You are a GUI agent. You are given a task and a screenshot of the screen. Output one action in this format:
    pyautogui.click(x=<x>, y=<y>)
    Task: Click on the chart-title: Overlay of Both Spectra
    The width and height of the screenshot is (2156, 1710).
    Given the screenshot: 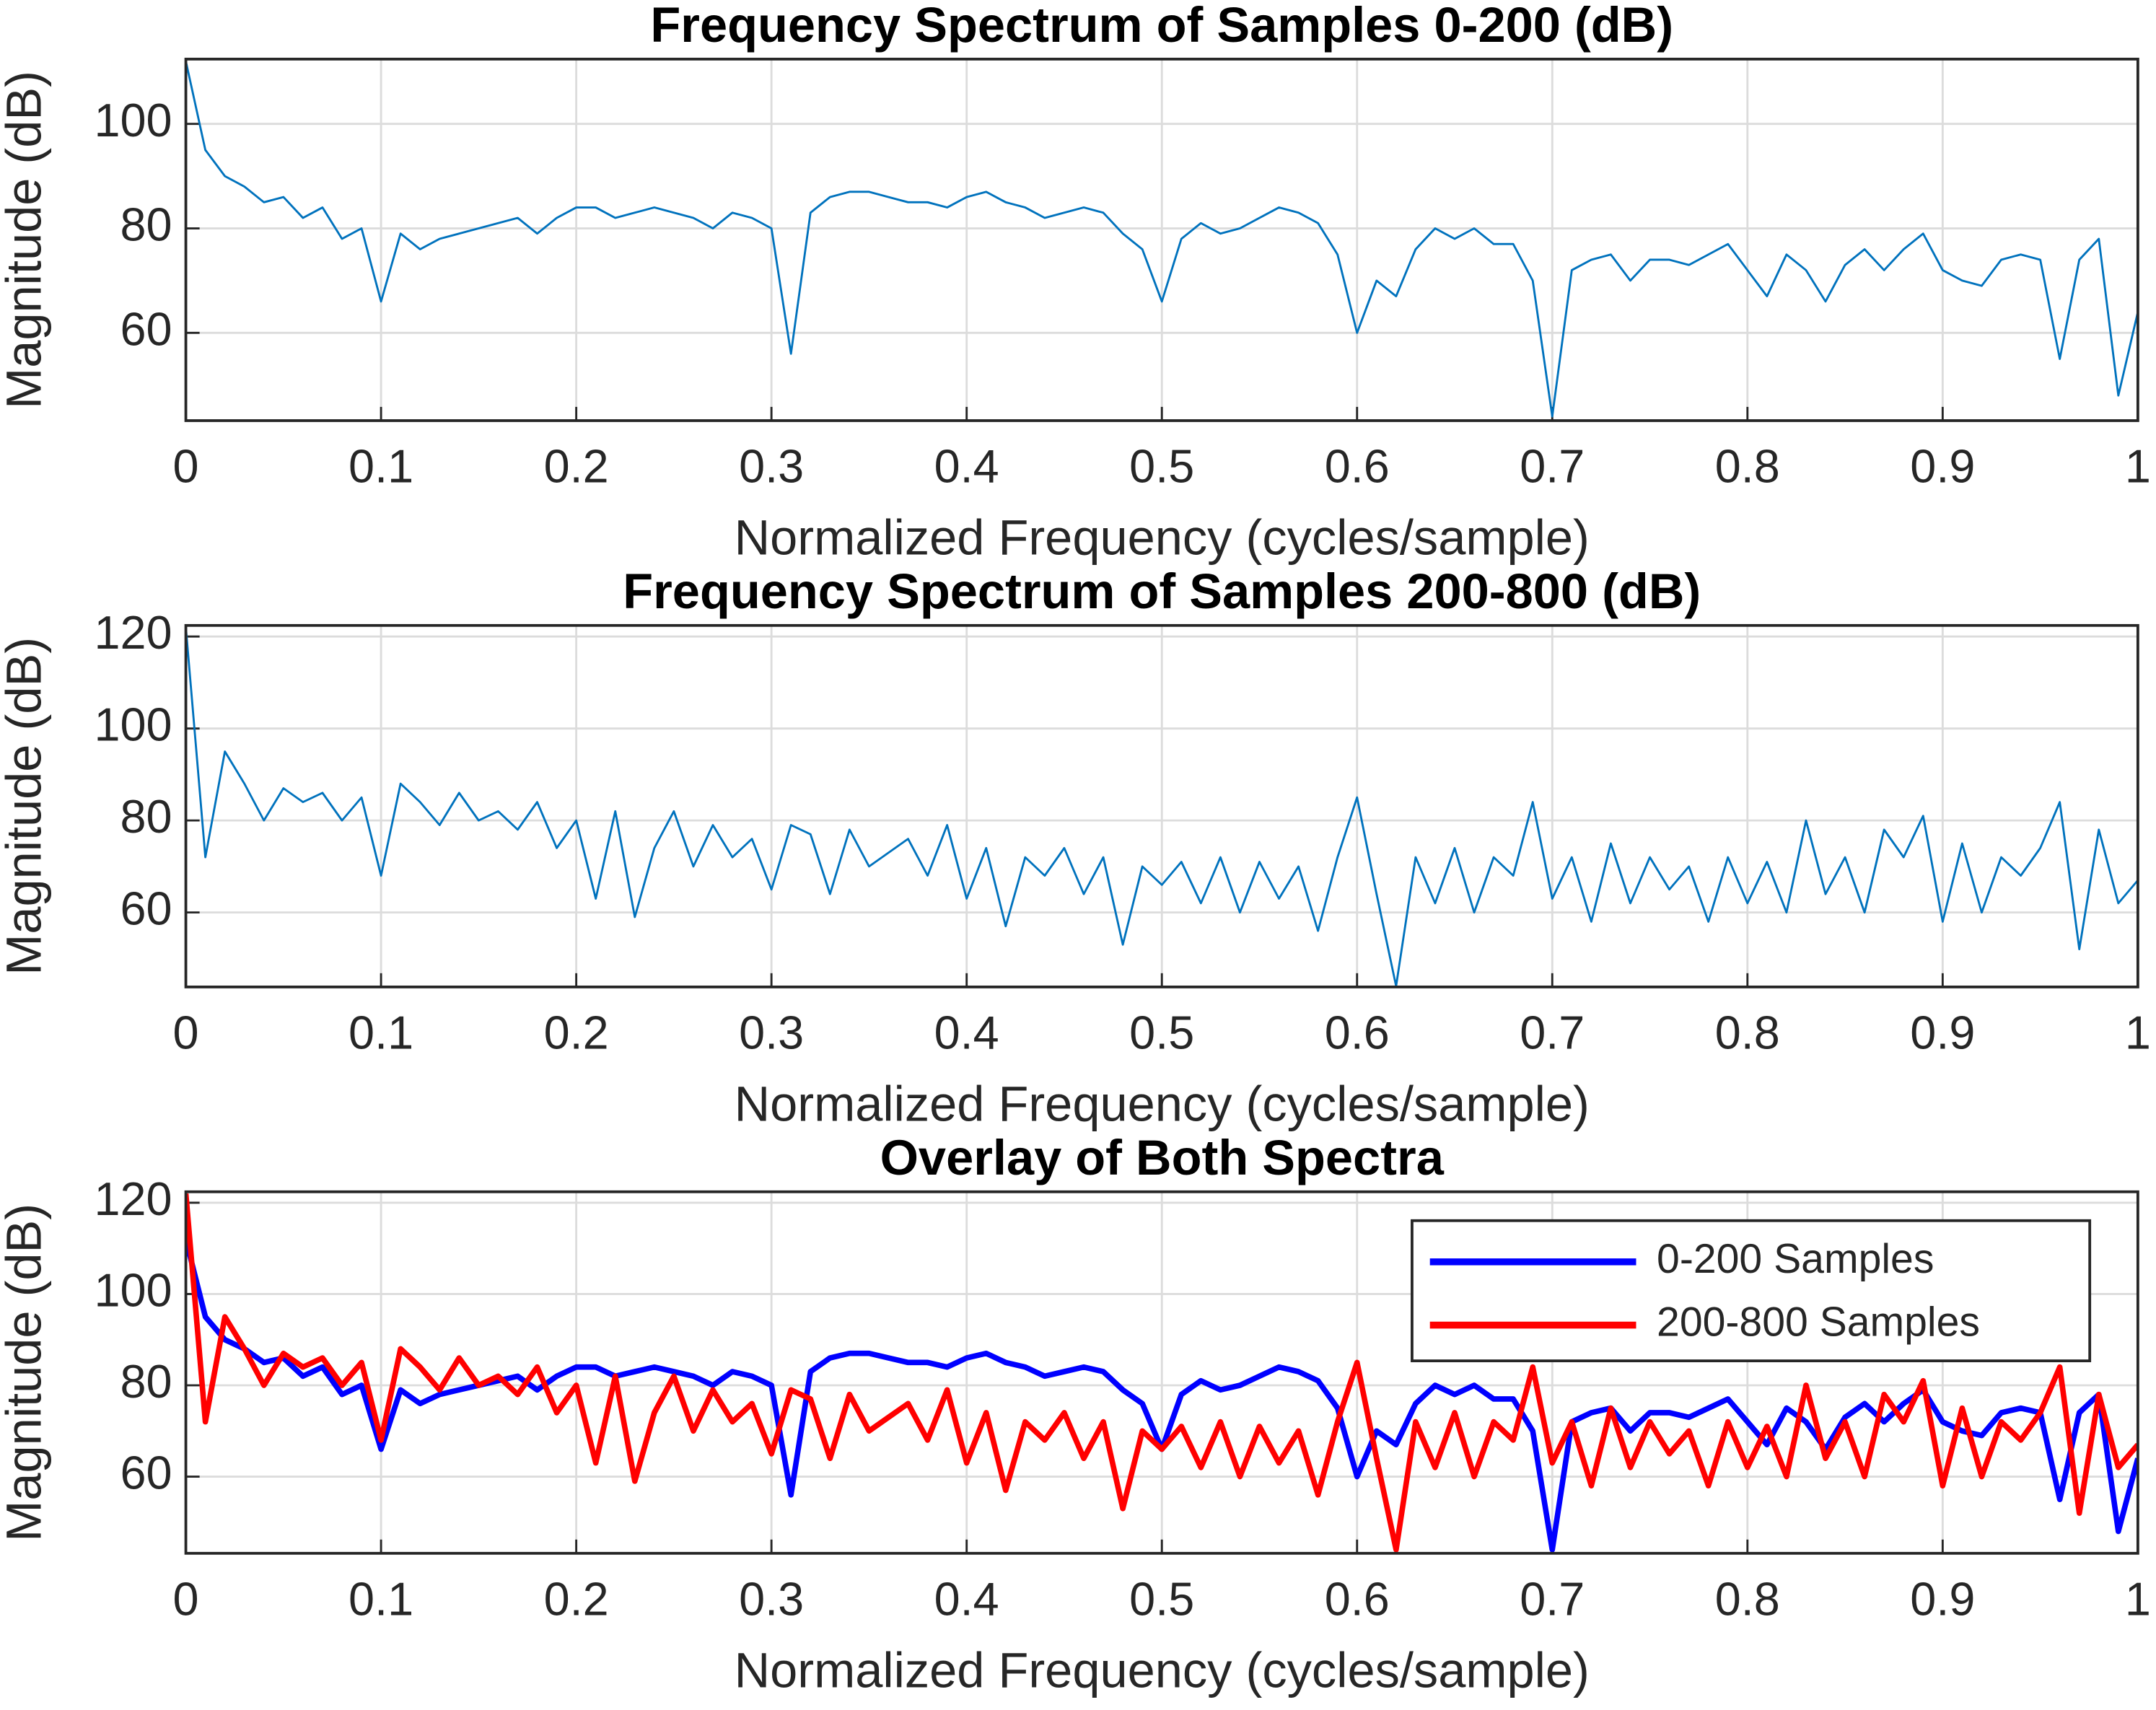 What is the action you would take?
    pyautogui.click(x=1162, y=1157)
    